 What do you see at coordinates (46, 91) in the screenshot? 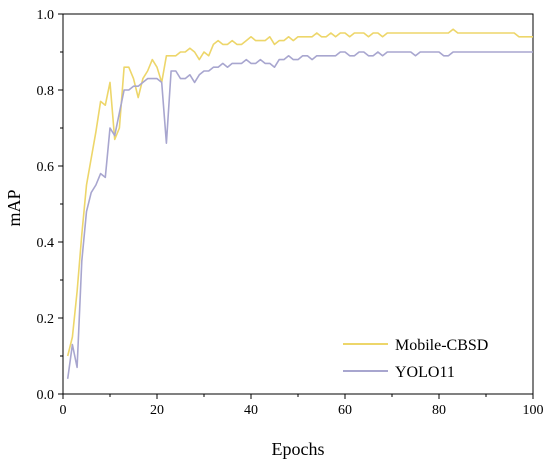
I see `y-tick-label: 0.8` at bounding box center [46, 91].